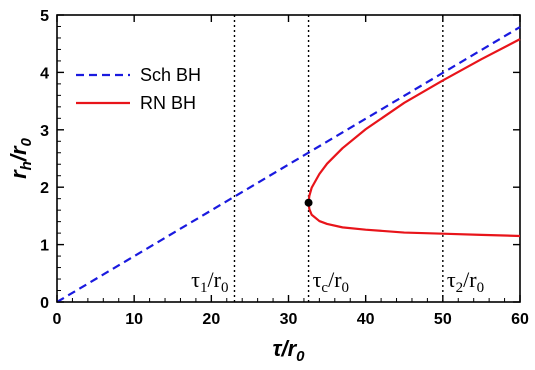 This screenshot has width=535, height=370. What do you see at coordinates (44, 303) in the screenshot?
I see `y-tick-label: 0` at bounding box center [44, 303].